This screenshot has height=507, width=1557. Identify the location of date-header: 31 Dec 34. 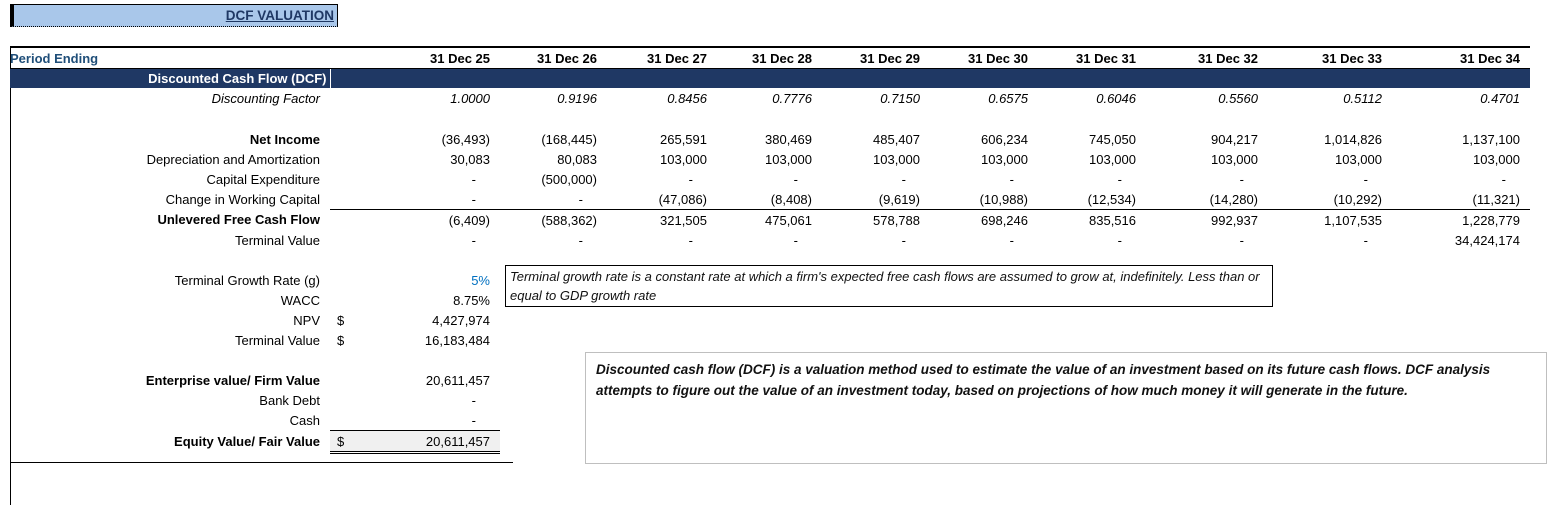
(1461, 57).